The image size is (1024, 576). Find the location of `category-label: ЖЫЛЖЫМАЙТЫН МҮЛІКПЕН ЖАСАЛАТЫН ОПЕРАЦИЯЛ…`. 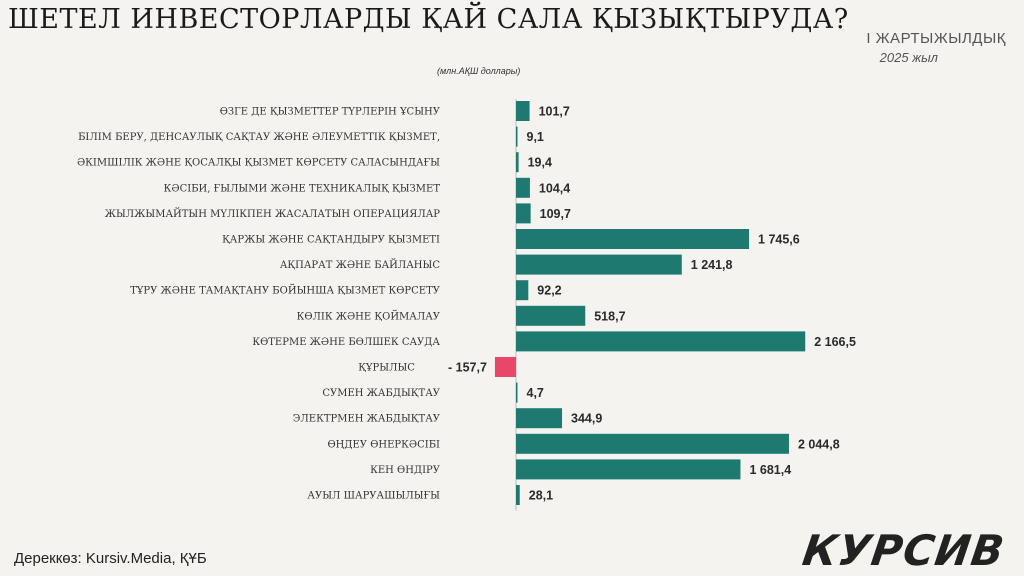

category-label: ЖЫЛЖЫМАЙТЫН МҮЛІКПЕН ЖАСАЛАТЫН ОПЕРАЦИЯЛ… is located at coordinates (273, 214).